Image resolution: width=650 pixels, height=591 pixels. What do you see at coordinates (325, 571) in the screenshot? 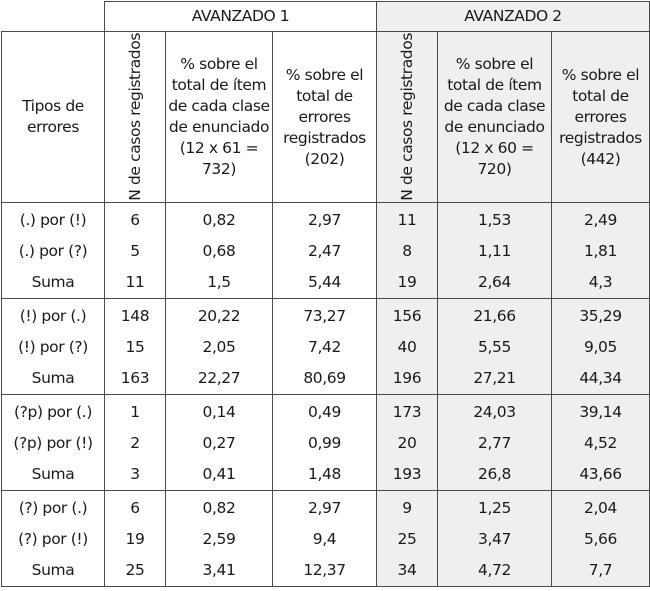
I see `table-row: Suma 25 3,41 12,37 34 4,72 7,7` at bounding box center [325, 571].